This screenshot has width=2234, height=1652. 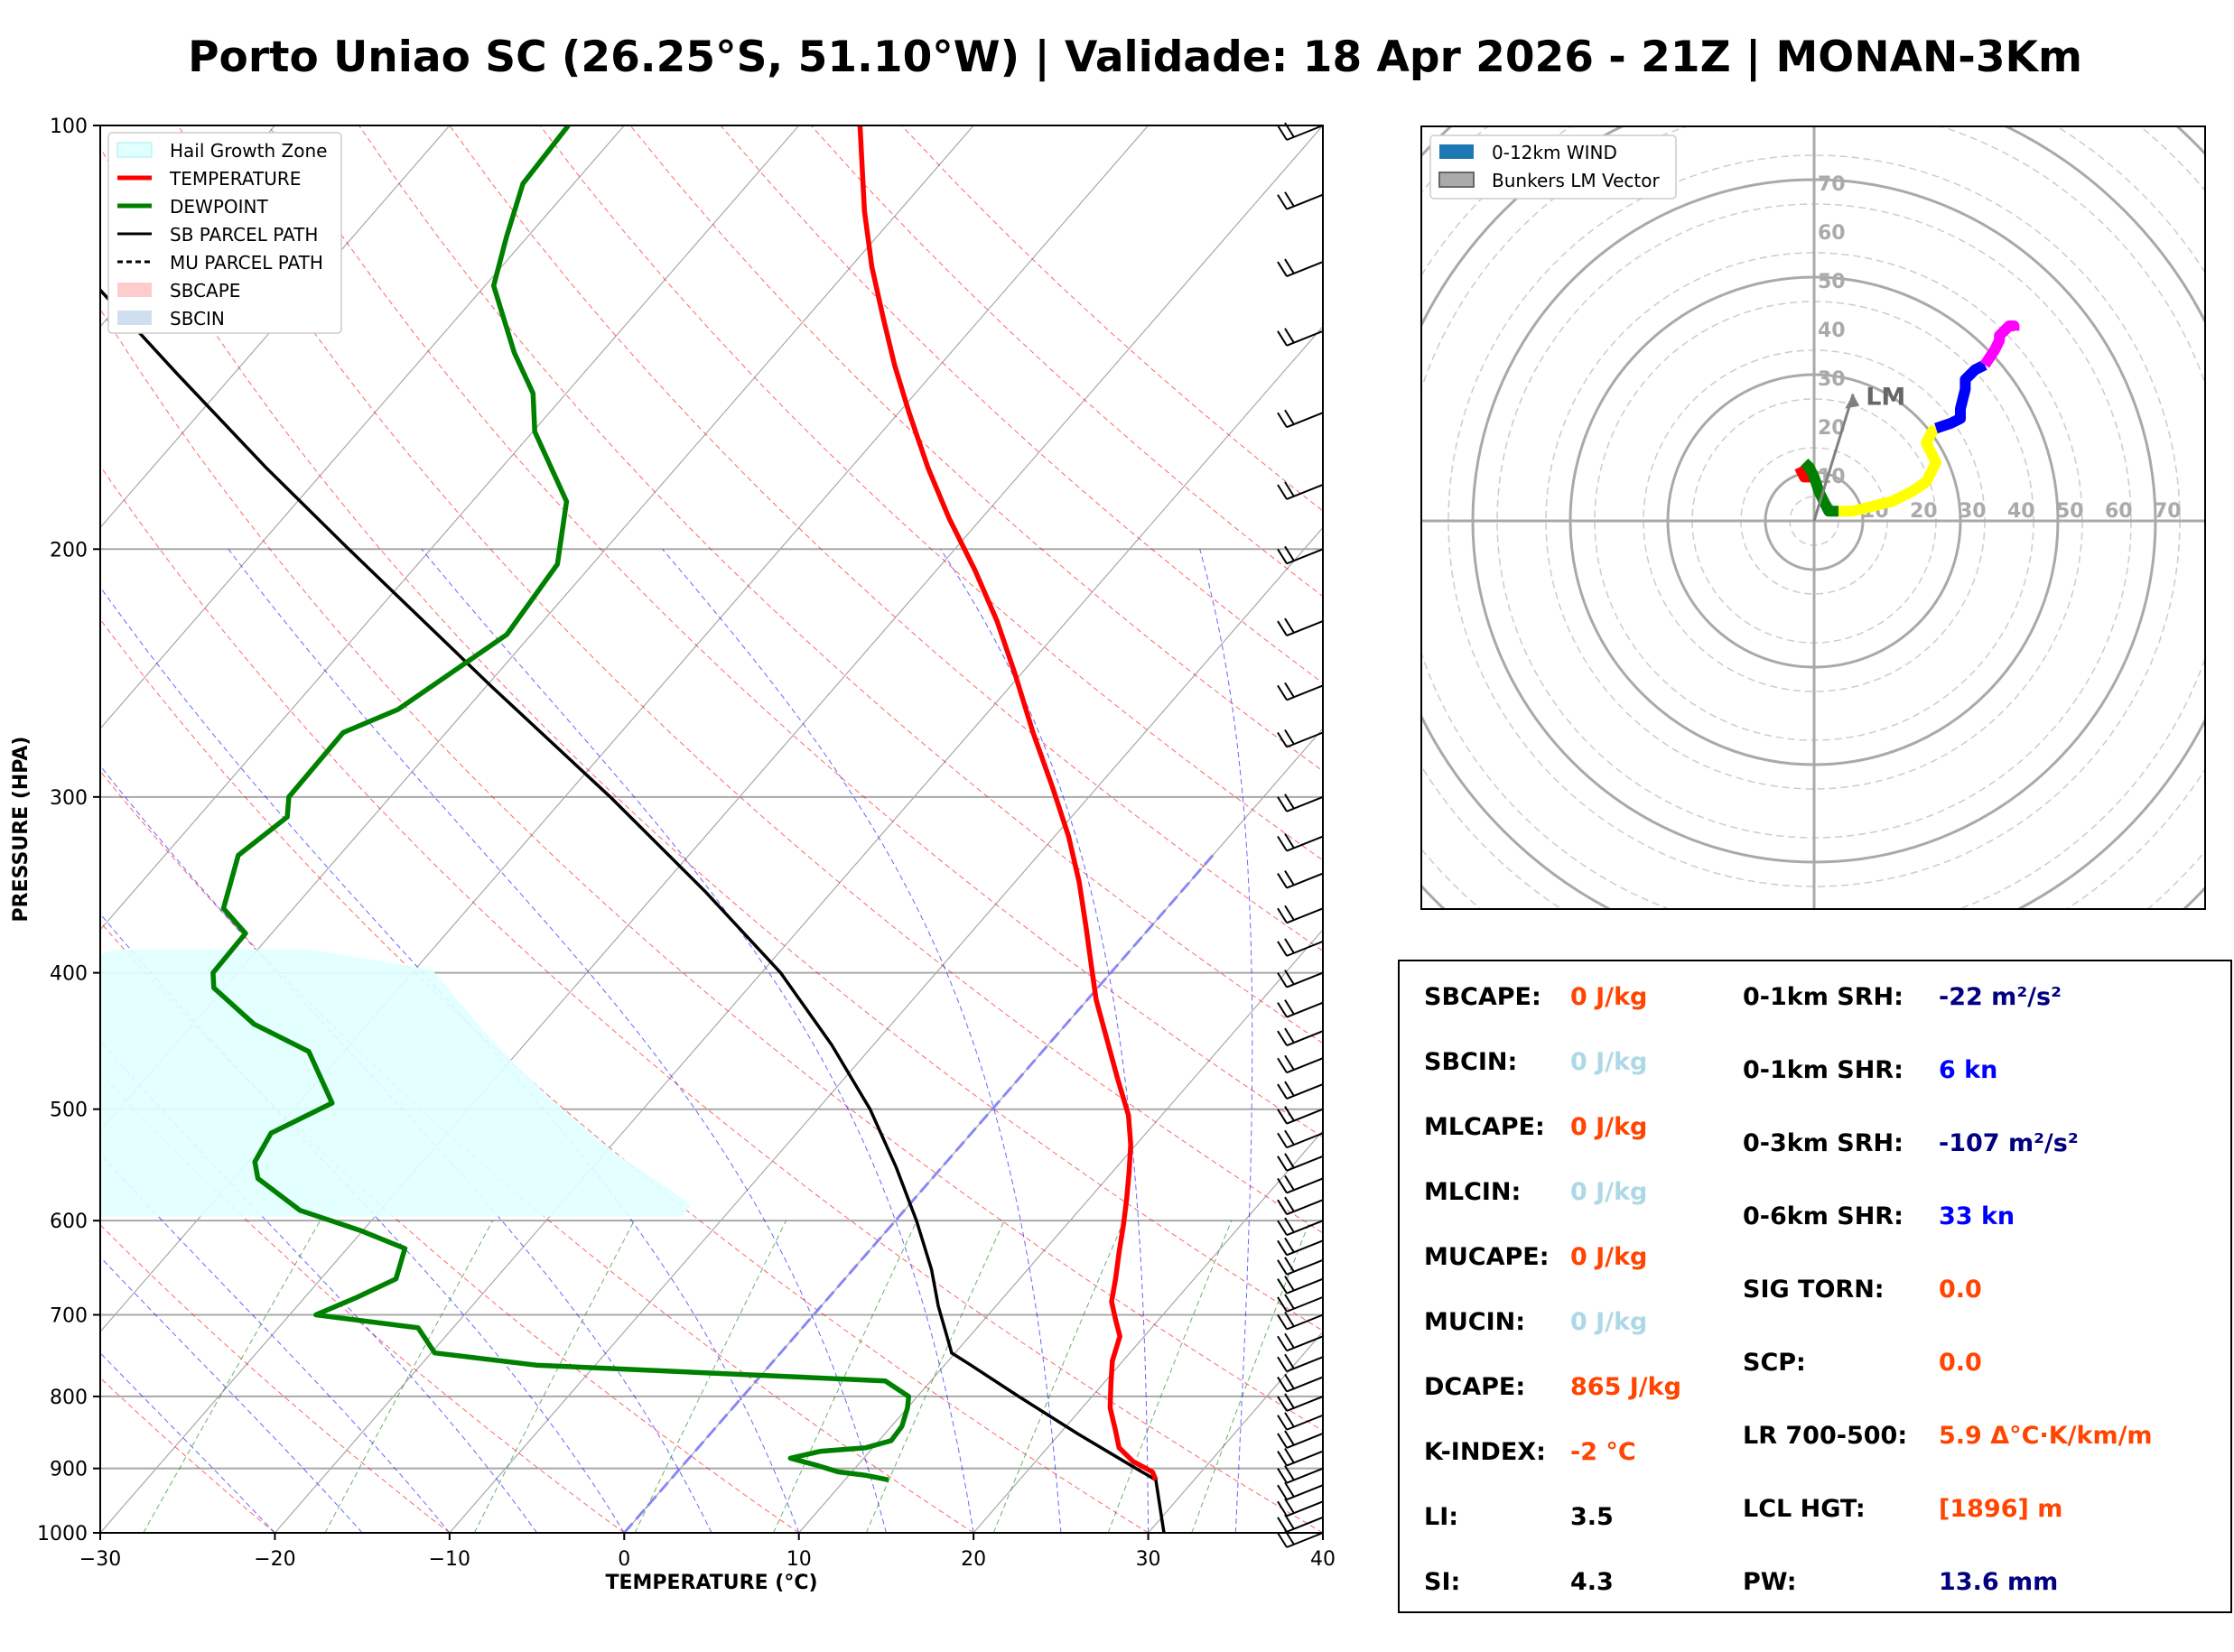 I want to click on hodo-legend-label: 0-12km WIND, so click(x=1554, y=152).